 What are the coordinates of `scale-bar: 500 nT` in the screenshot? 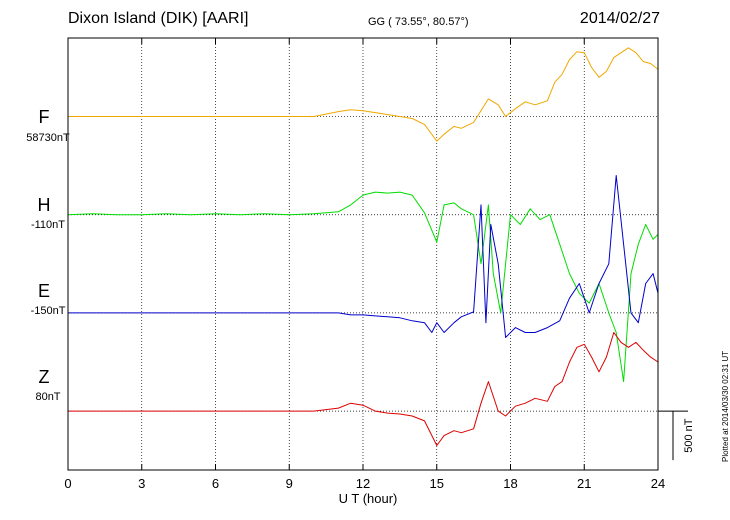 It's located at (676, 435).